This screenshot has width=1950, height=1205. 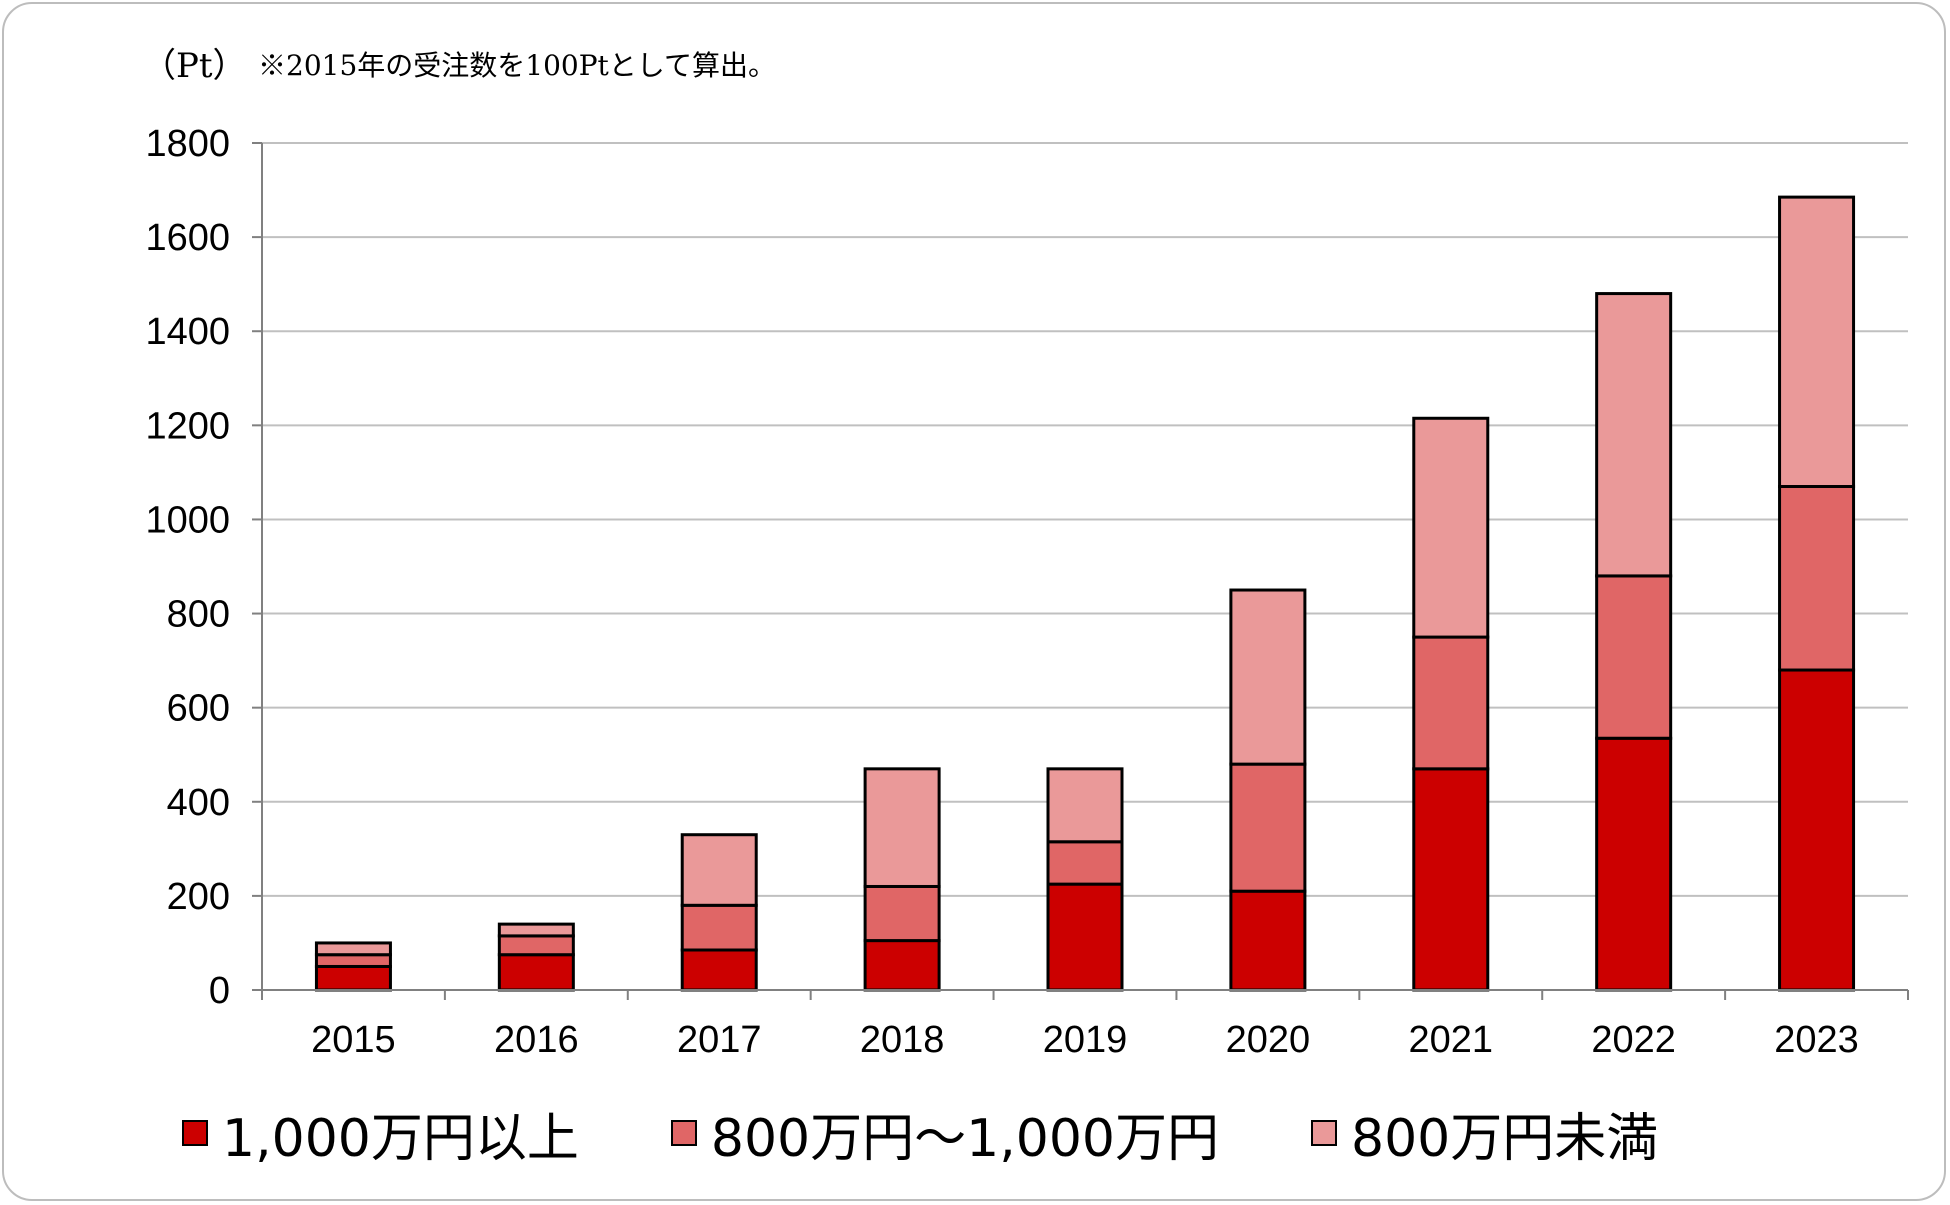 What do you see at coordinates (353, 949) in the screenshot?
I see `bar-segment-2015-s2` at bounding box center [353, 949].